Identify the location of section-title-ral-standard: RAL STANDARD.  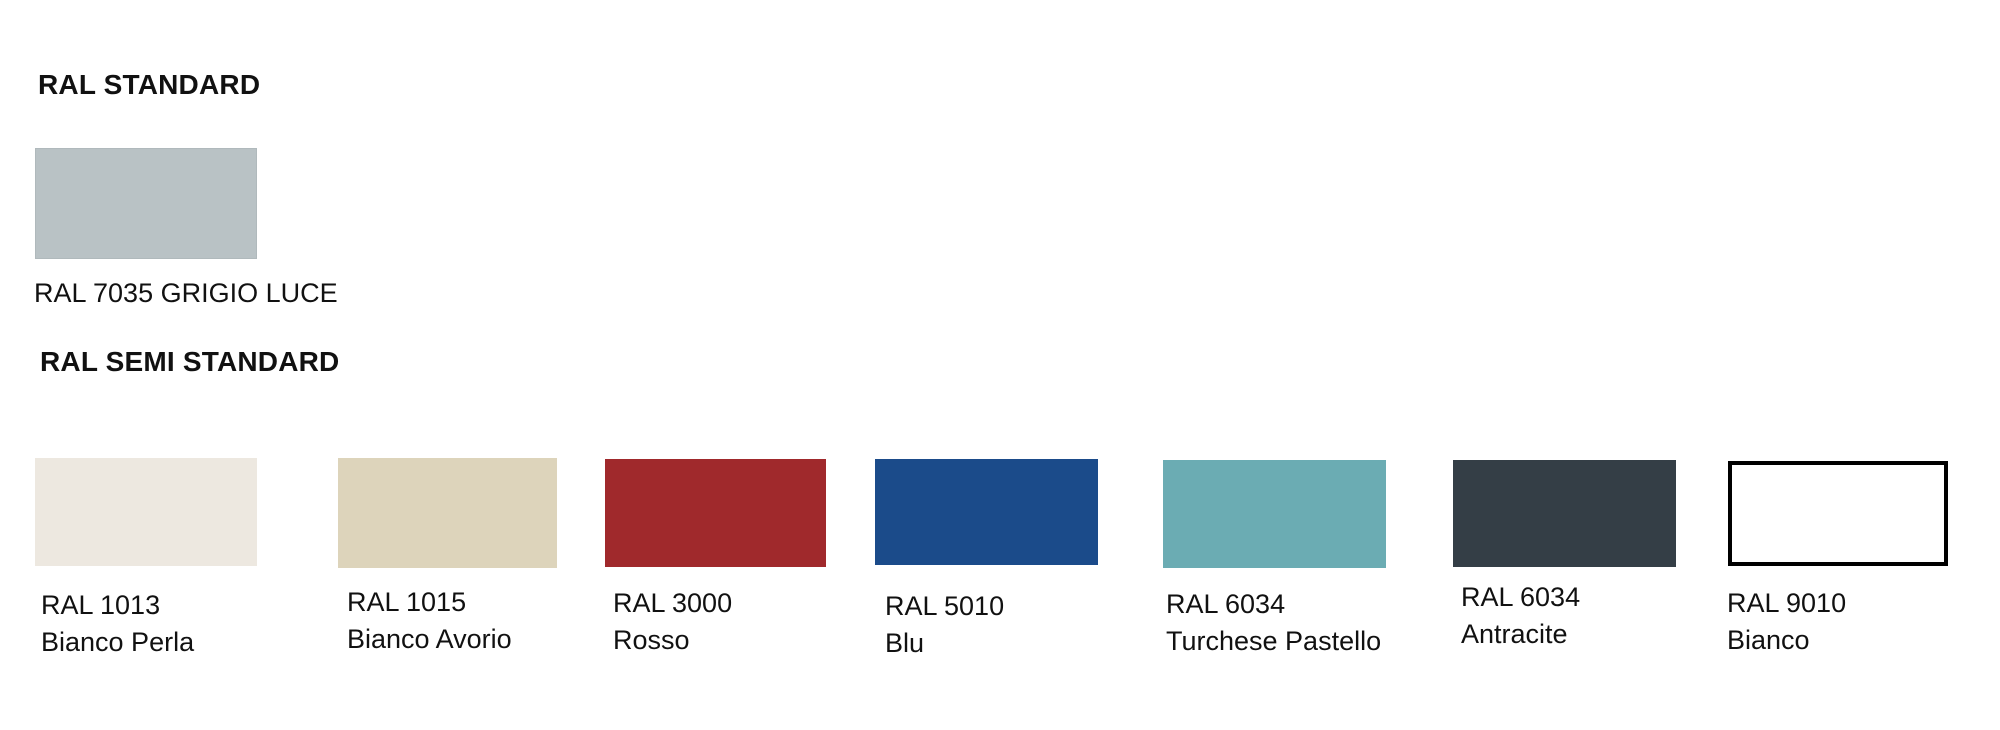
(149, 84).